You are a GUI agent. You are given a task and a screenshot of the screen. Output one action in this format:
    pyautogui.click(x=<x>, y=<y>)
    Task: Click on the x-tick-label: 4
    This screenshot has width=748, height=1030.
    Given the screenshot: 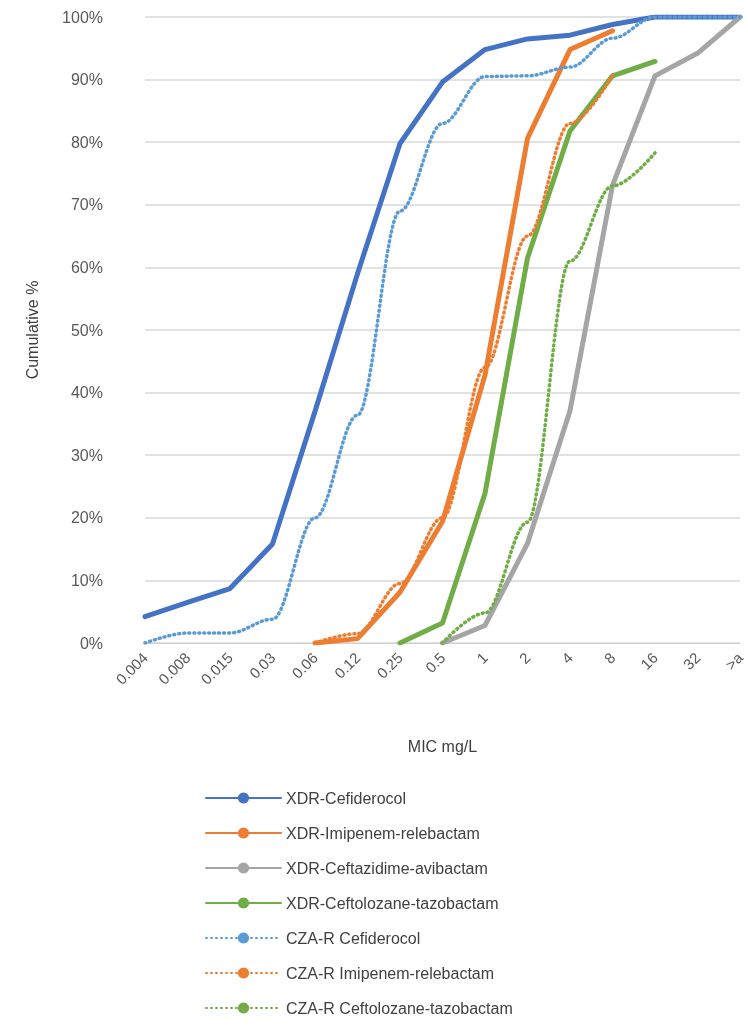 What is the action you would take?
    pyautogui.click(x=567, y=657)
    